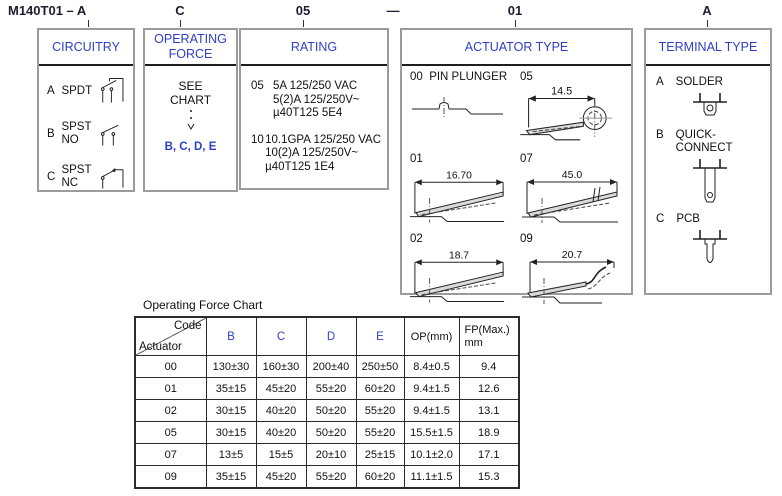  I want to click on list-item: C SPST NC, so click(87, 177).